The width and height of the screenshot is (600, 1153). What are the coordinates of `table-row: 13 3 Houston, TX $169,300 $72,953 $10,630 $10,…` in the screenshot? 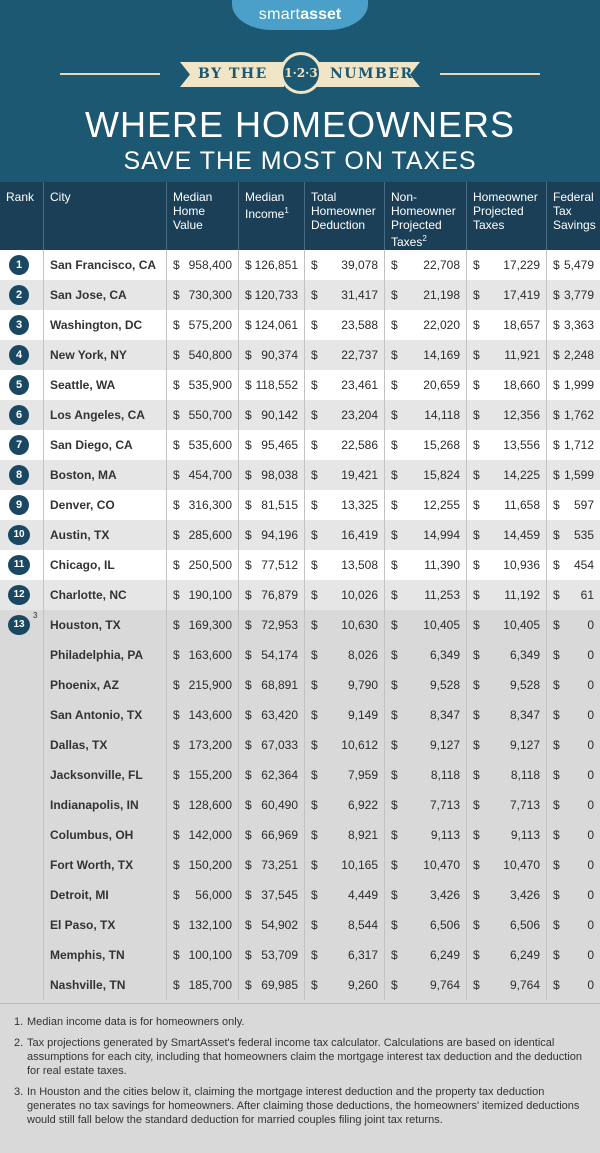 It's located at (300, 625).